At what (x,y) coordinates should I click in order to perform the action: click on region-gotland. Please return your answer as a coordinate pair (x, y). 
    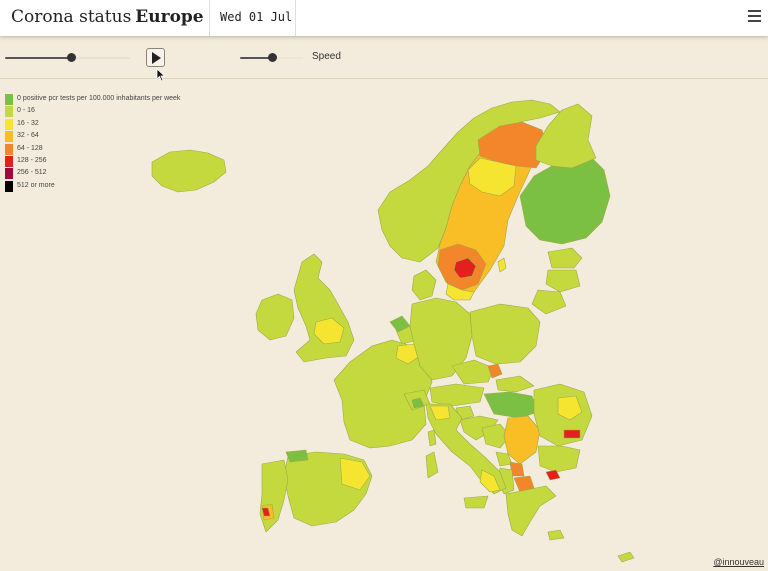
    Looking at the image, I should click on (502, 265).